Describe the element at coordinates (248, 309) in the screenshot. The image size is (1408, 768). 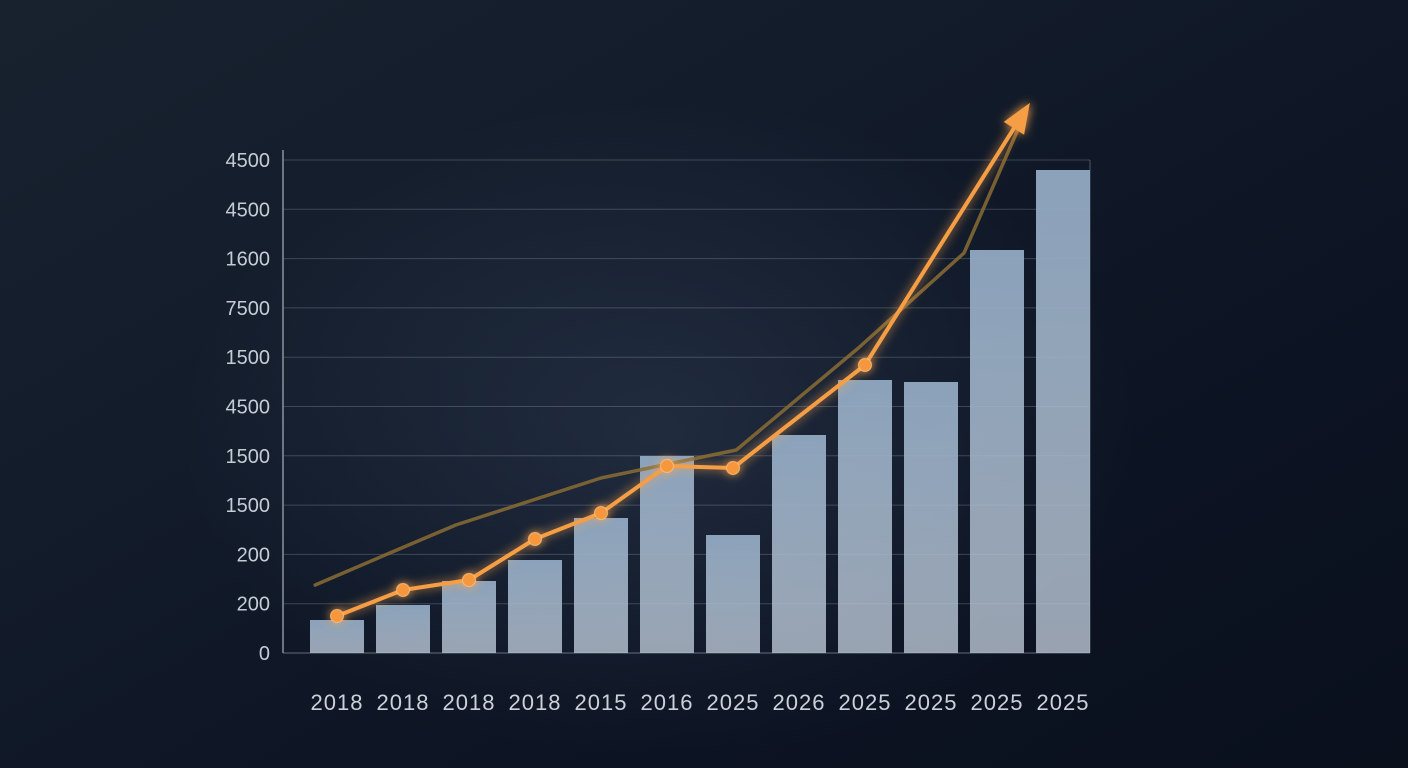
I see `y-tick-label: 7500` at that location.